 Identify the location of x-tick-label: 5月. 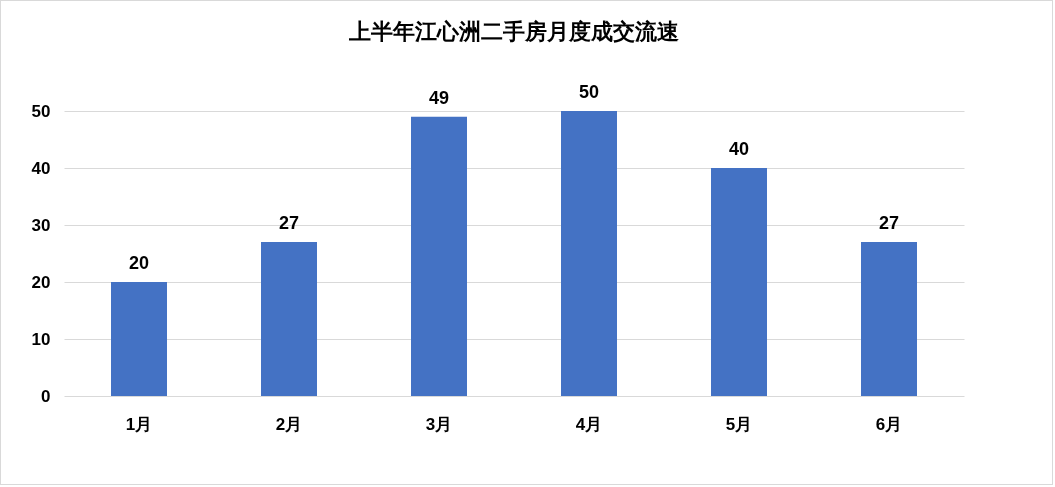
(739, 424).